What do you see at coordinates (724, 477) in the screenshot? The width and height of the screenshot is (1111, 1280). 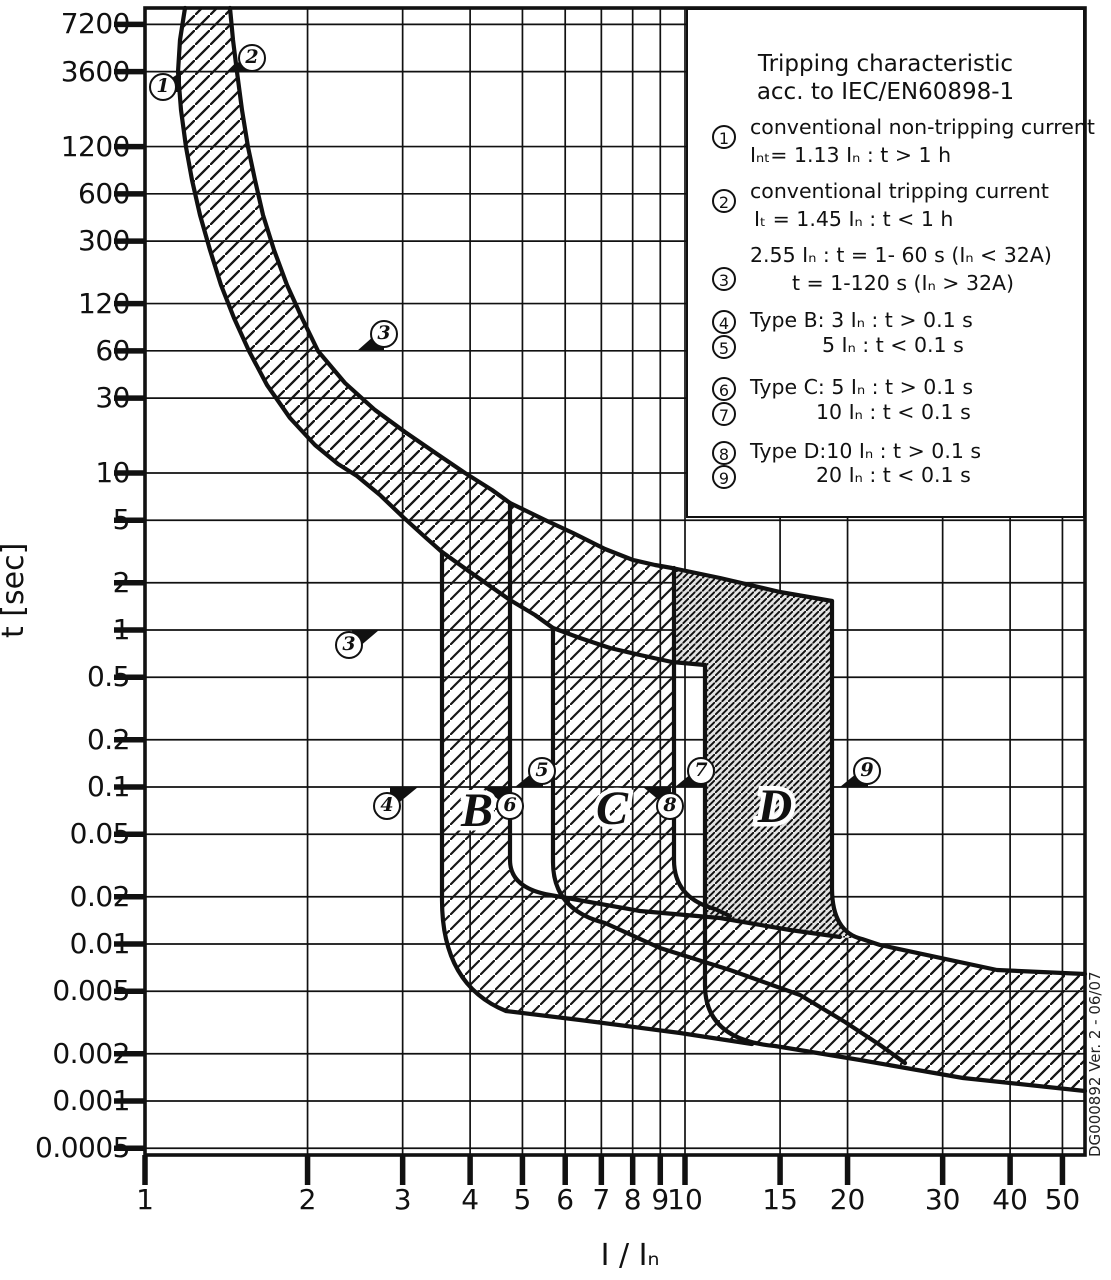 I see `legend-item-number: 9` at bounding box center [724, 477].